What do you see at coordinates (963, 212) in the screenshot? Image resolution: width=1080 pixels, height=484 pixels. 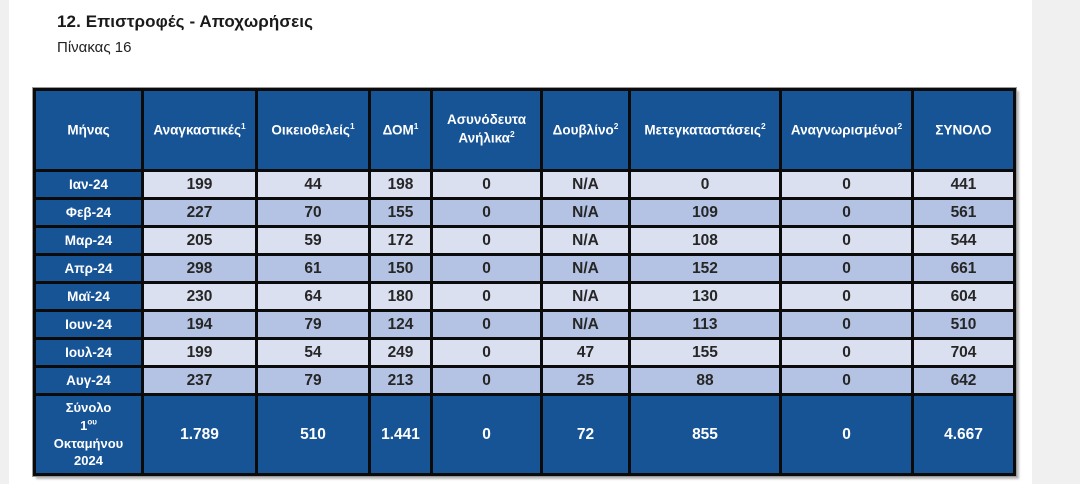 I see `data-cell: 561` at bounding box center [963, 212].